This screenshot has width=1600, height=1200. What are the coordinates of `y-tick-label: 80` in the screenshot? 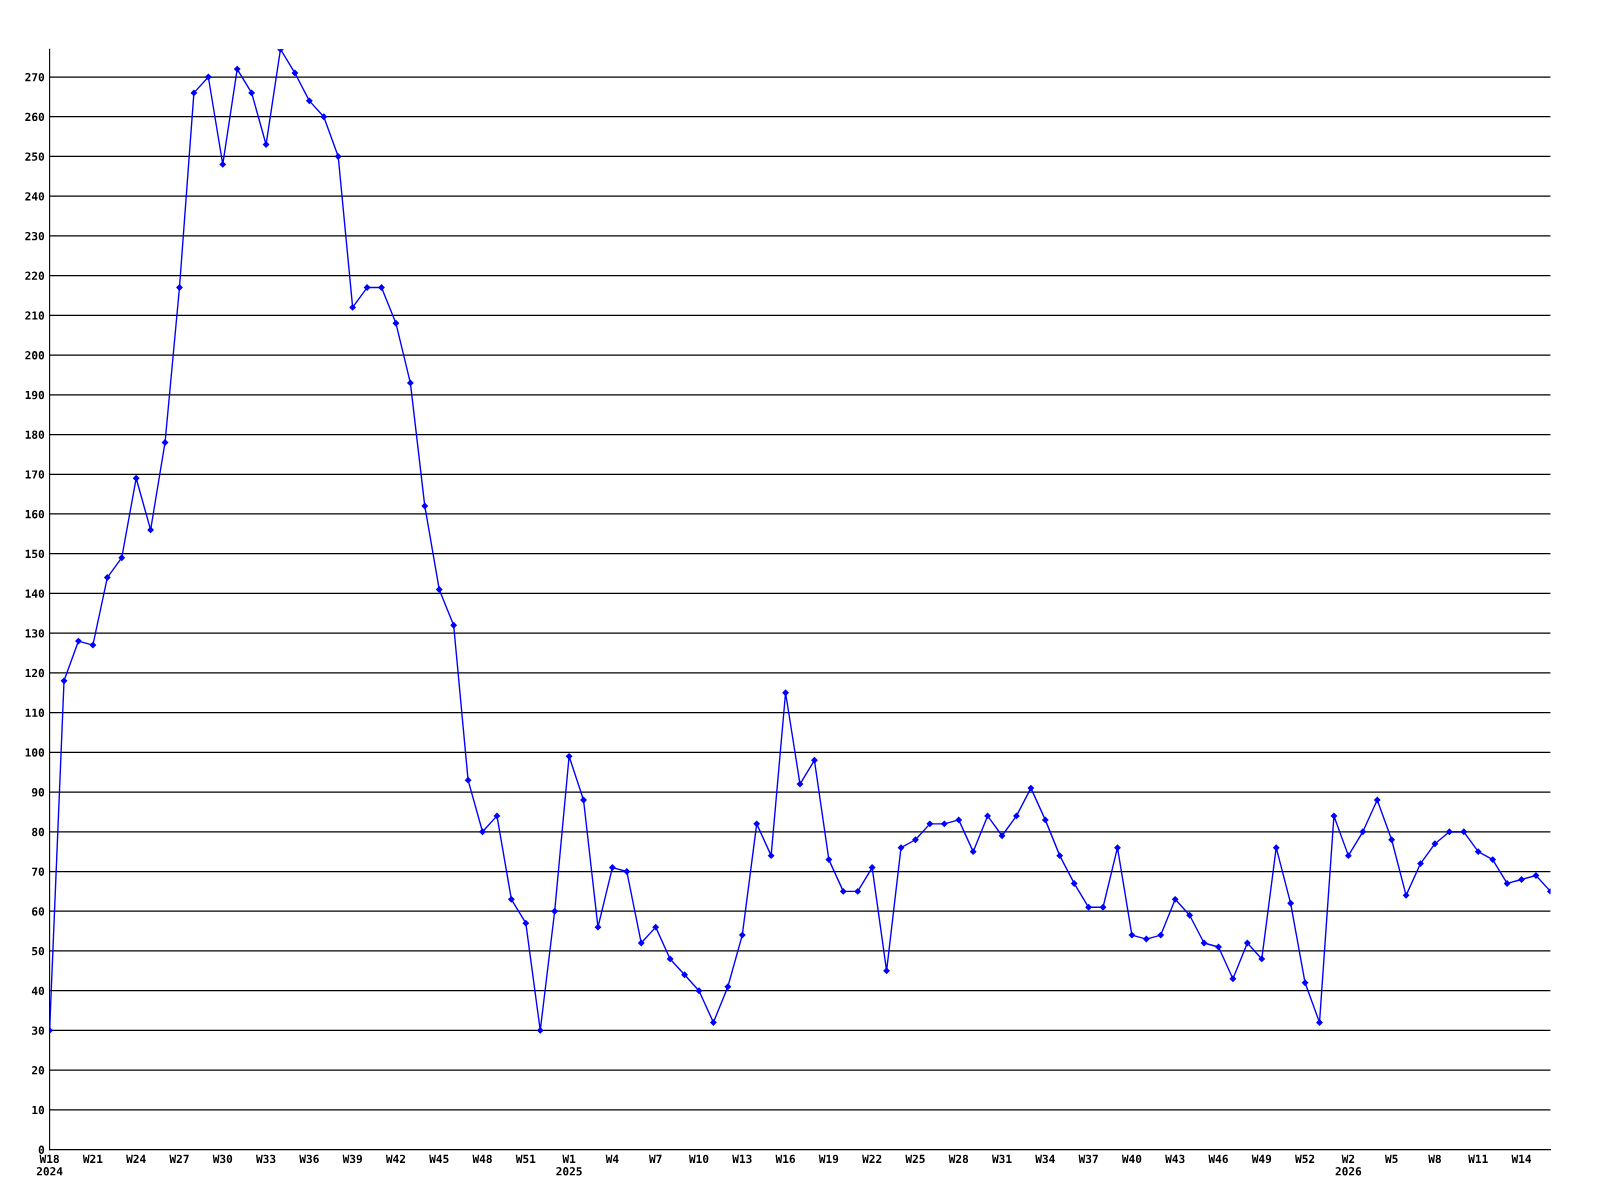 It's located at (38, 832).